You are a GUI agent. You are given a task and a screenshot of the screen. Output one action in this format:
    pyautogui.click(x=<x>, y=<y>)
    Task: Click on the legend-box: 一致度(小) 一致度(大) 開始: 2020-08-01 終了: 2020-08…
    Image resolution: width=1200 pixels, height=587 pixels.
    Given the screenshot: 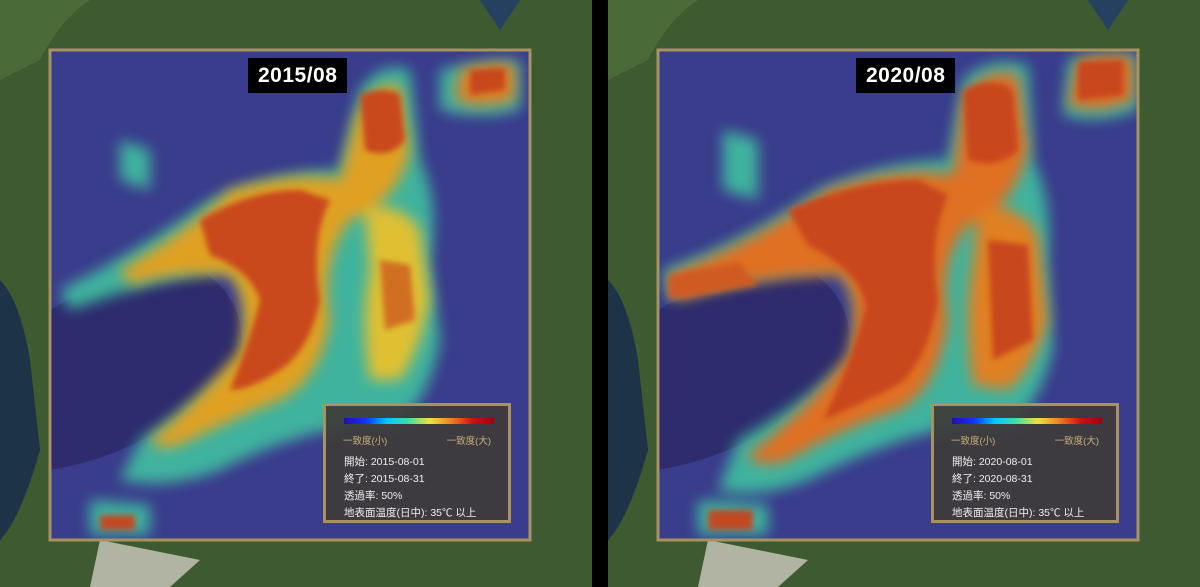 What is the action you would take?
    pyautogui.click(x=1025, y=463)
    